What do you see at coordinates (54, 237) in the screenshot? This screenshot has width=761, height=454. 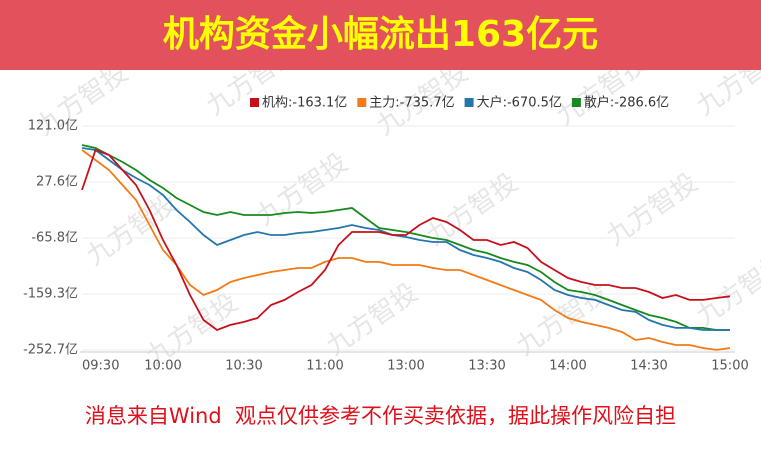 I see `y-tick-label: -65.8亿` at bounding box center [54, 237].